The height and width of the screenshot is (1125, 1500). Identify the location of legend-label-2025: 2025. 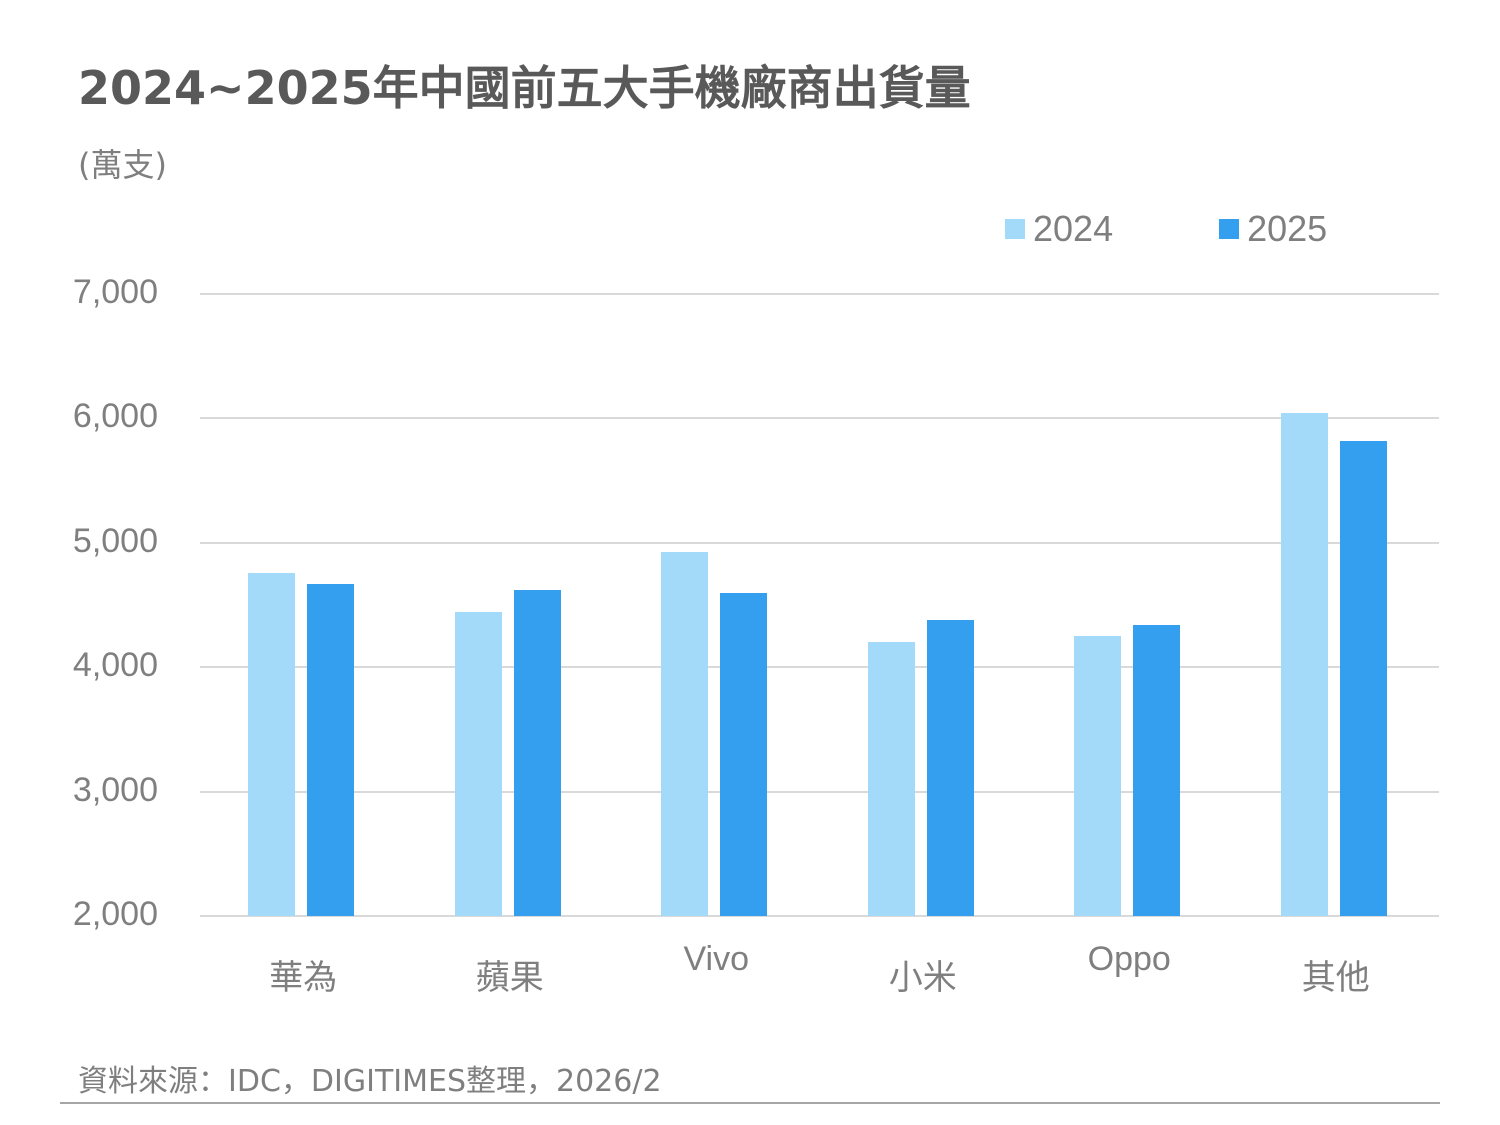
(1287, 228).